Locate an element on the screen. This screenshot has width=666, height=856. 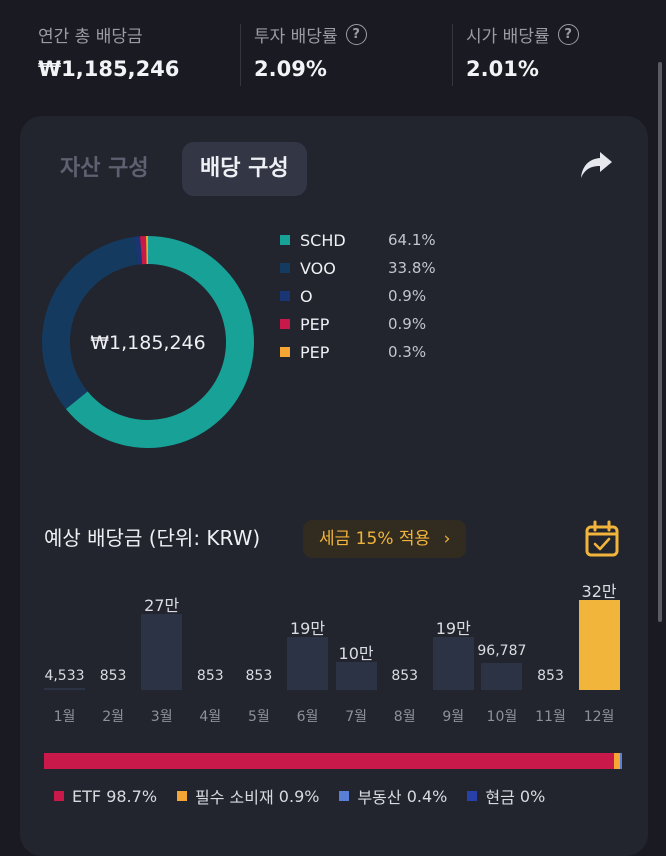
stat-value: 2.01% is located at coordinates (502, 69).